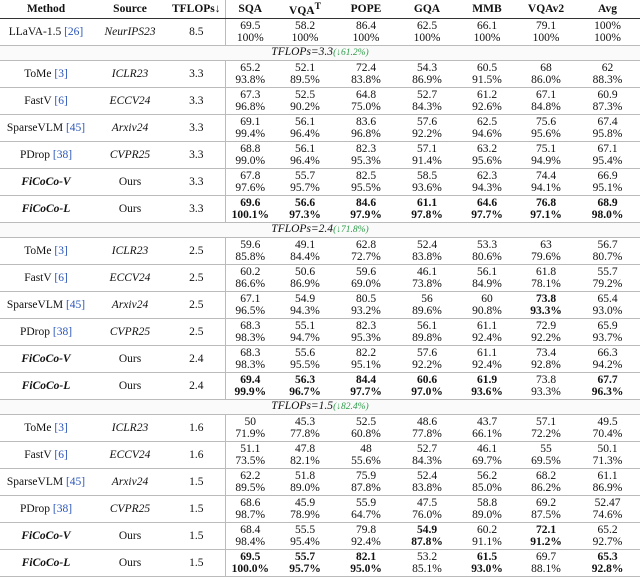 The width and height of the screenshot is (640, 577). Describe the element at coordinates (427, 352) in the screenshot. I see `score: 57.6` at that location.